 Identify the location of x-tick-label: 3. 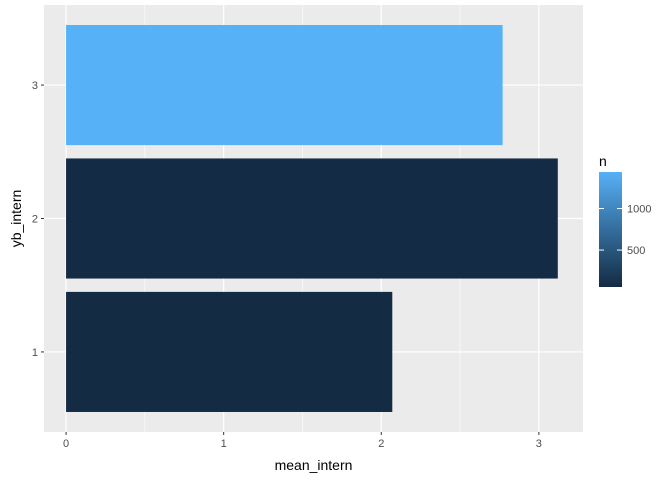
(539, 444).